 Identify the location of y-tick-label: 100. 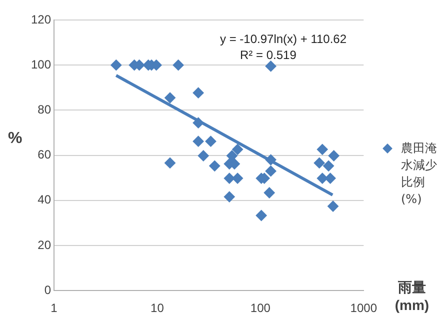
(41, 64).